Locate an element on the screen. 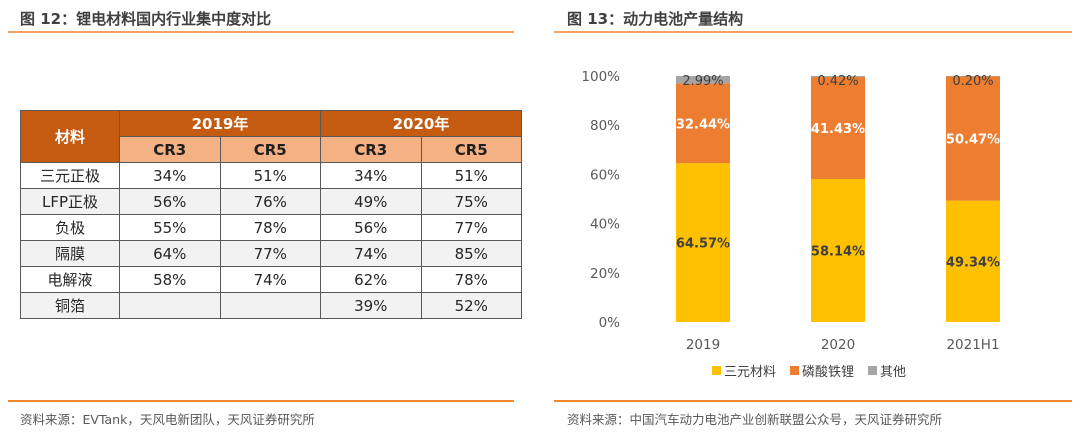 This screenshot has height=432, width=1080. data-label: 32.44% is located at coordinates (703, 124).